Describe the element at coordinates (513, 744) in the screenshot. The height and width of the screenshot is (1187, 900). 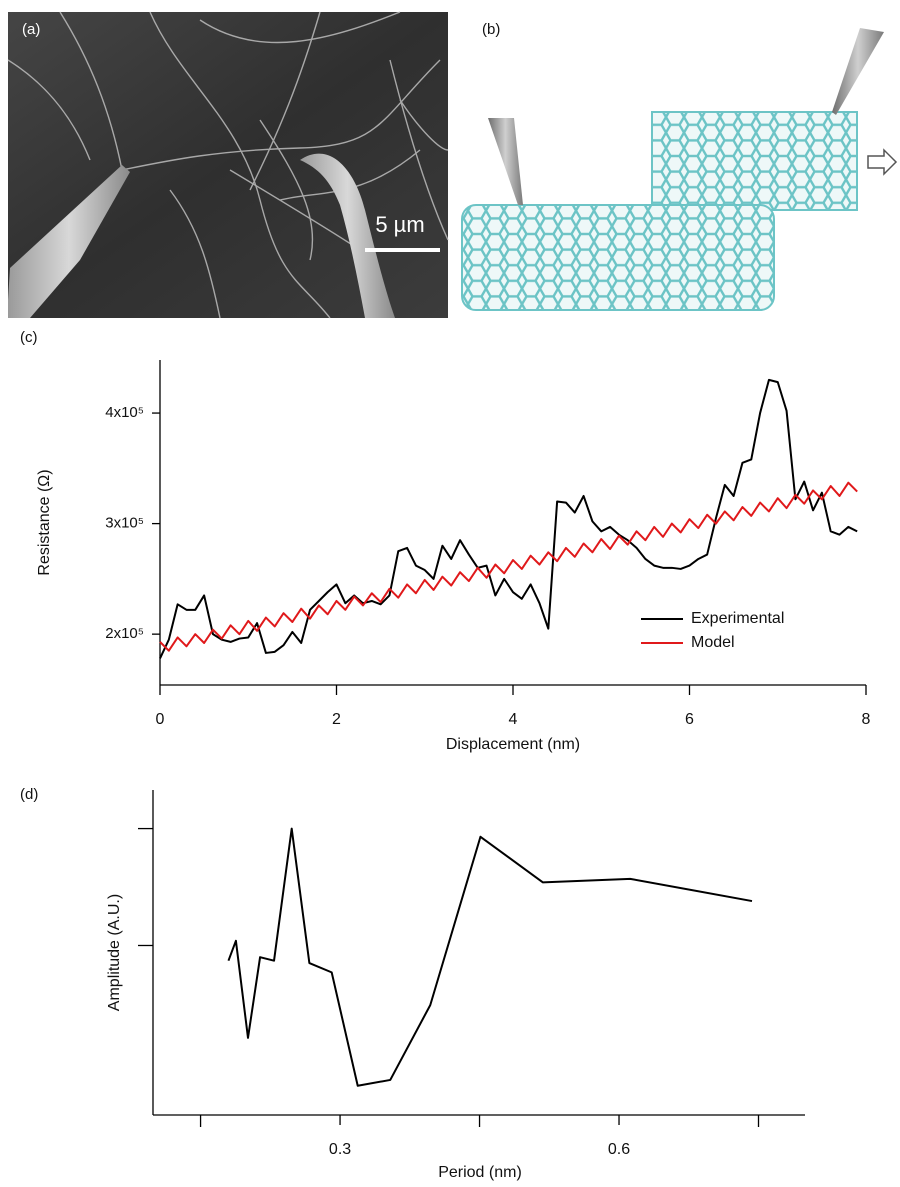
I see `x-axis-label: Displacement (nm)` at that location.